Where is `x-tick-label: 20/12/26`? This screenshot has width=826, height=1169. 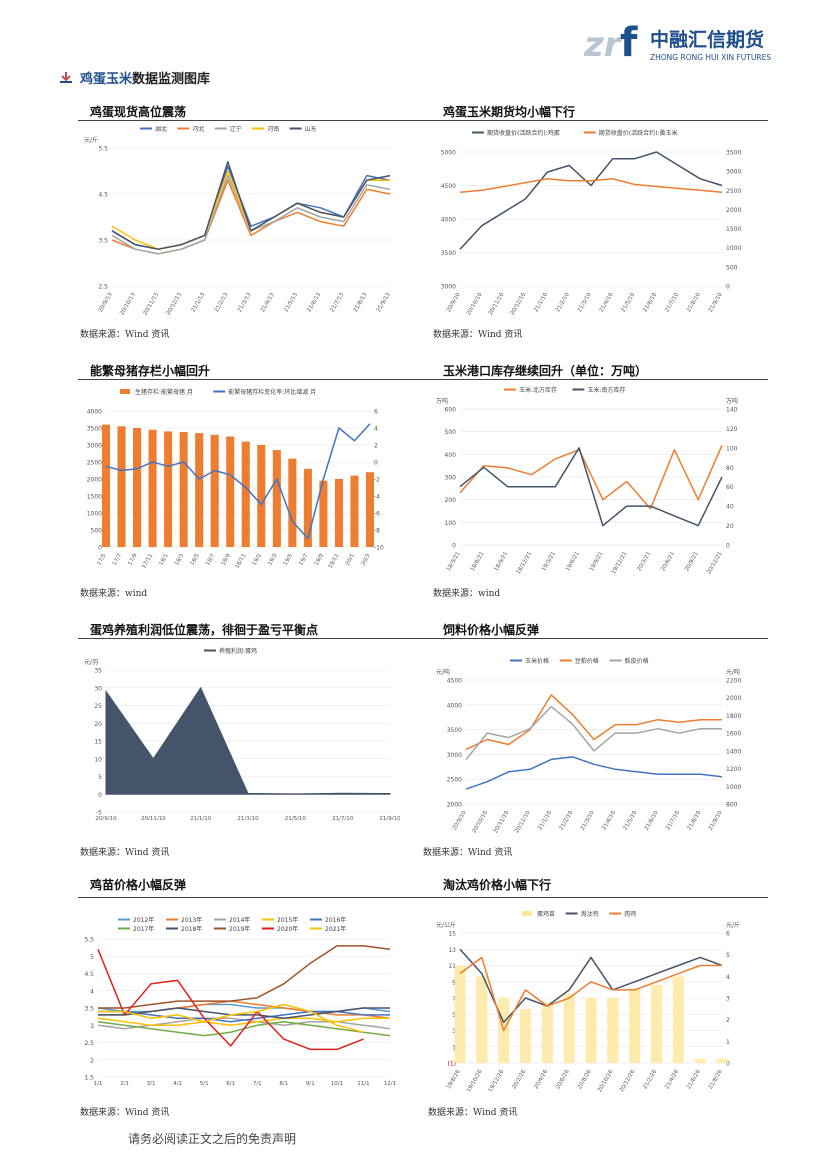 x-tick-label: 20/12/26 is located at coordinates (628, 1081).